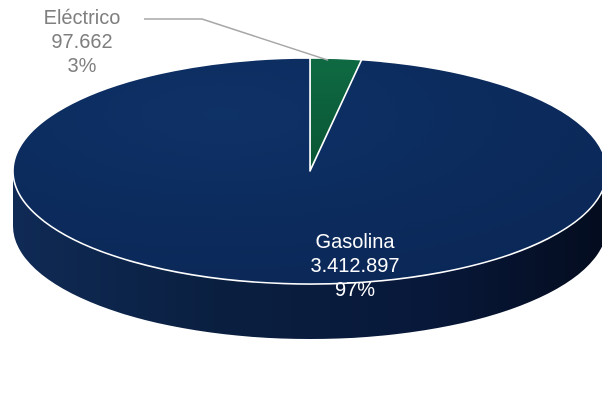 The height and width of the screenshot is (411, 602). Describe the element at coordinates (356, 242) in the screenshot. I see `data-label-name: Gasolina` at that location.